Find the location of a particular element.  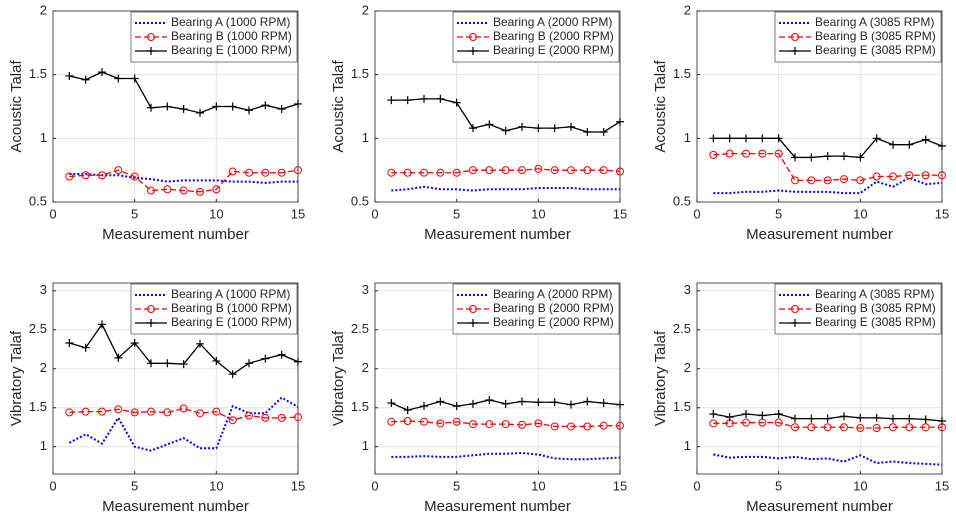

legend-label: Bearing B (1000 RPM) is located at coordinates (231, 308).